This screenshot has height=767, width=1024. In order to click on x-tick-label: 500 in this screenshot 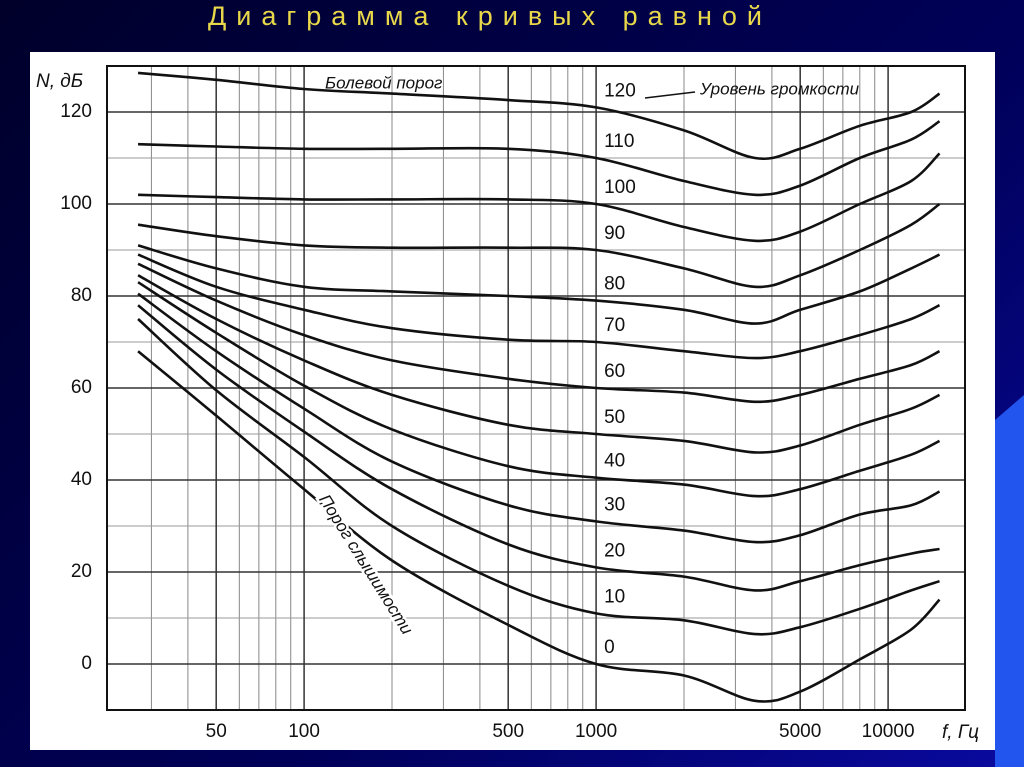, I will do `click(508, 731)`.